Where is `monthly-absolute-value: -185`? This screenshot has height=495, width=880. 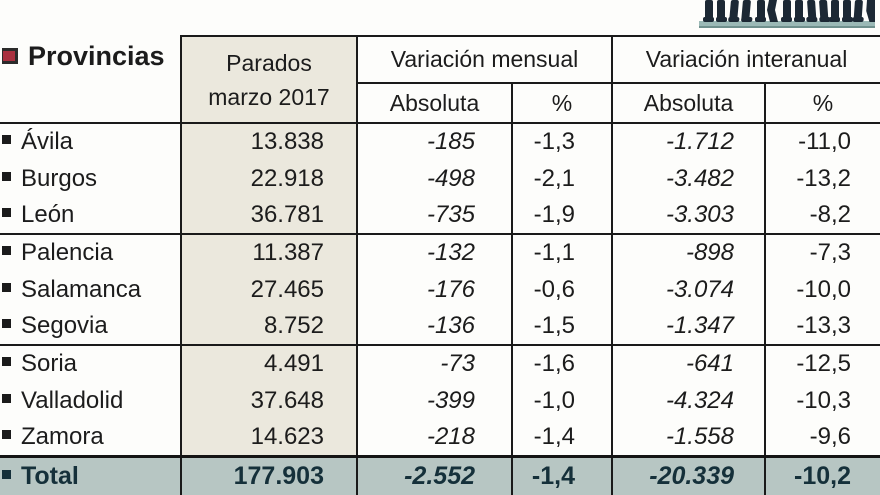
monthly-absolute-value: -185 is located at coordinates (435, 141).